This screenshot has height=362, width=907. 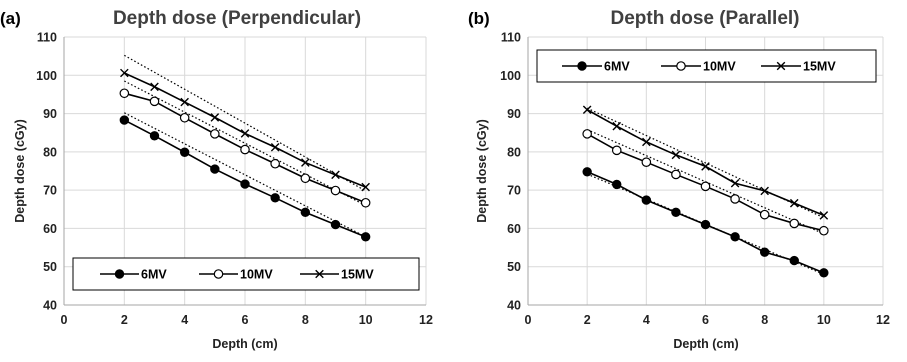 What do you see at coordinates (237, 18) in the screenshot?
I see `chart-title: Depth dose (Perpendicular)` at bounding box center [237, 18].